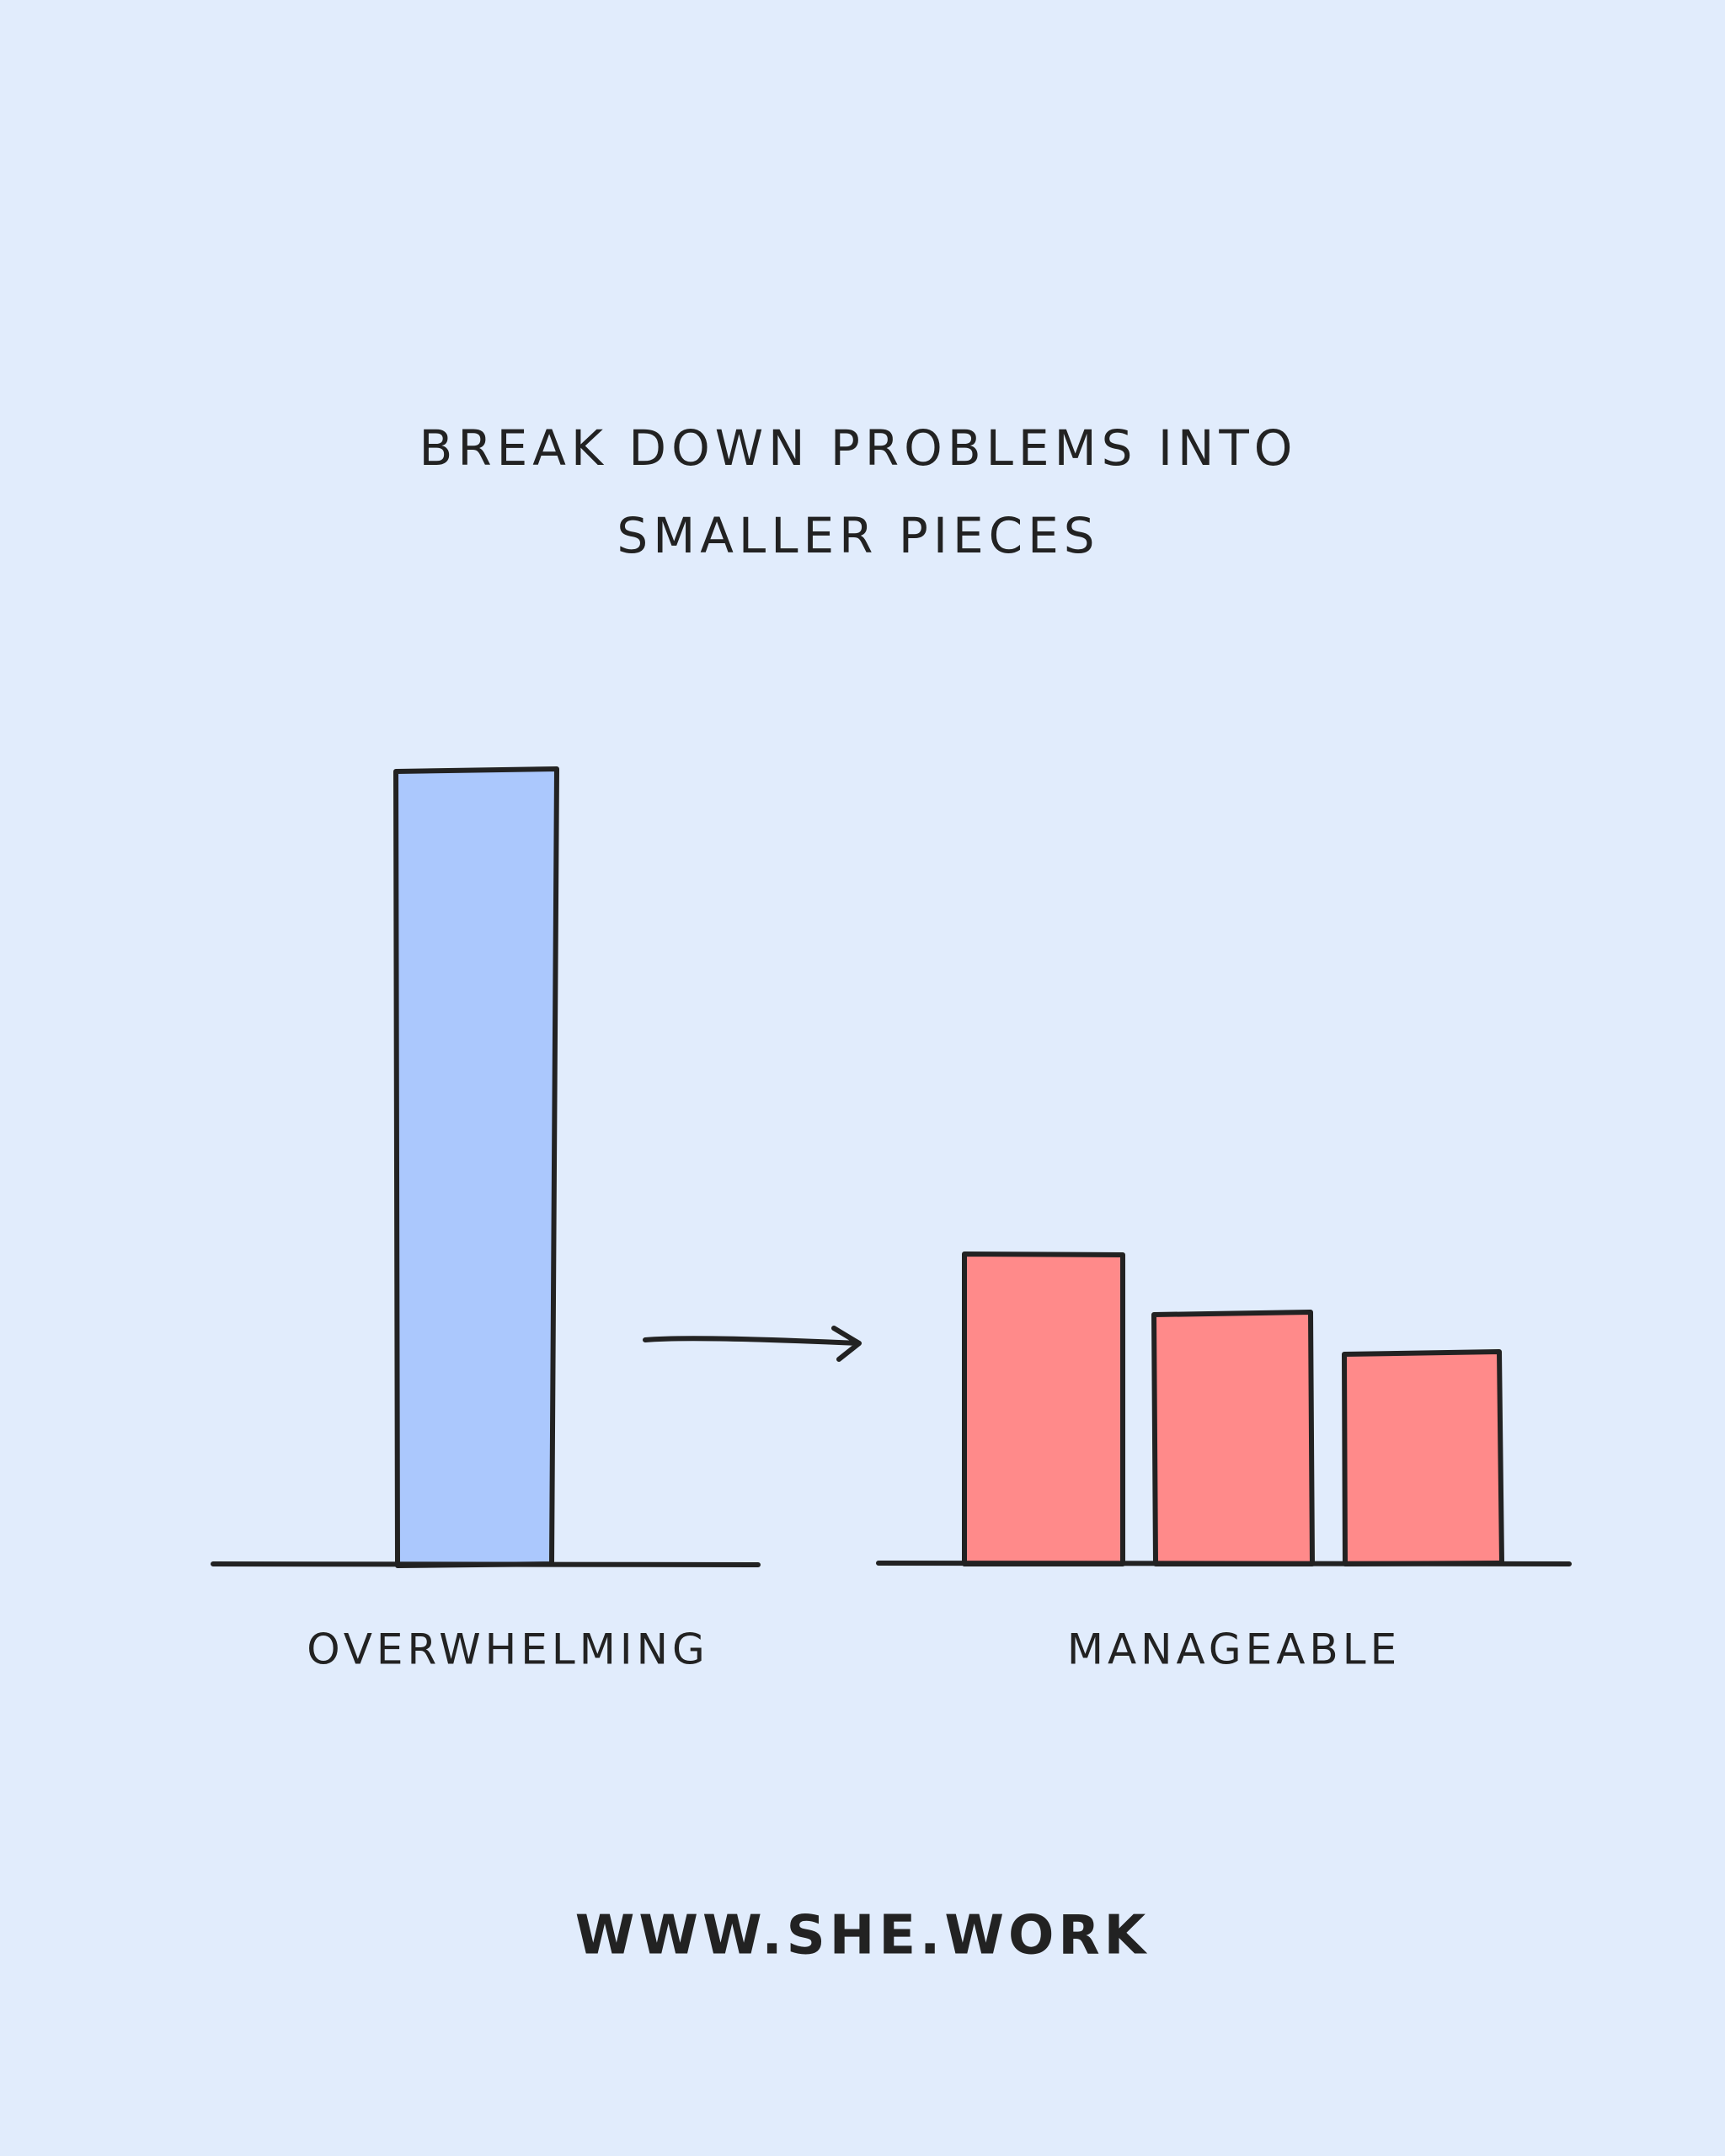  Describe the element at coordinates (508, 1649) in the screenshot. I see `panel-label: OVERWHELMING` at that location.